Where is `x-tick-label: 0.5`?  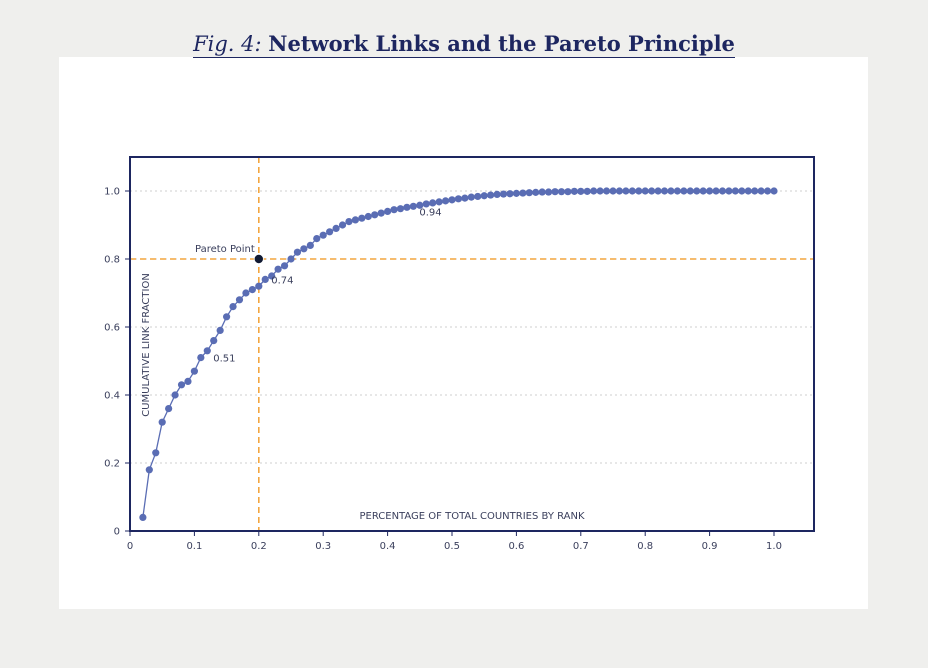
x-tick-label: 0.5 is located at coordinates (452, 546).